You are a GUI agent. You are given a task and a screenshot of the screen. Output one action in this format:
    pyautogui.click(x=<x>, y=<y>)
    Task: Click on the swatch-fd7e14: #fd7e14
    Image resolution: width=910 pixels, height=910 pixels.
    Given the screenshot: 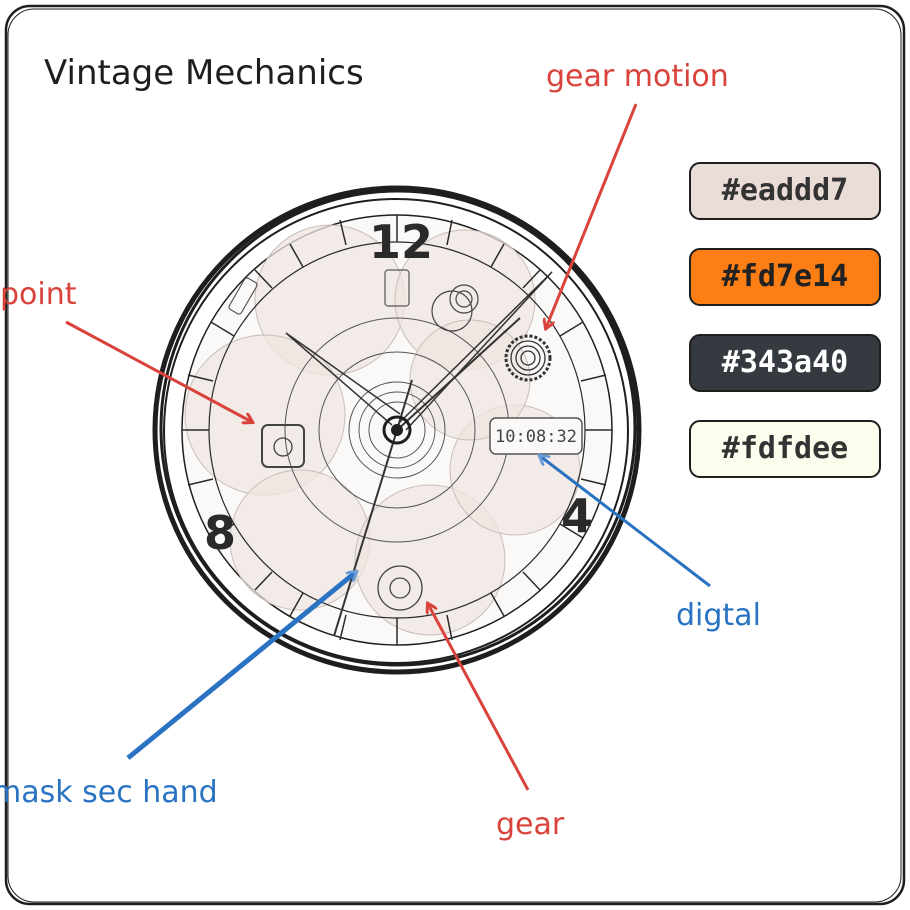 What is the action you would take?
    pyautogui.click(x=785, y=277)
    